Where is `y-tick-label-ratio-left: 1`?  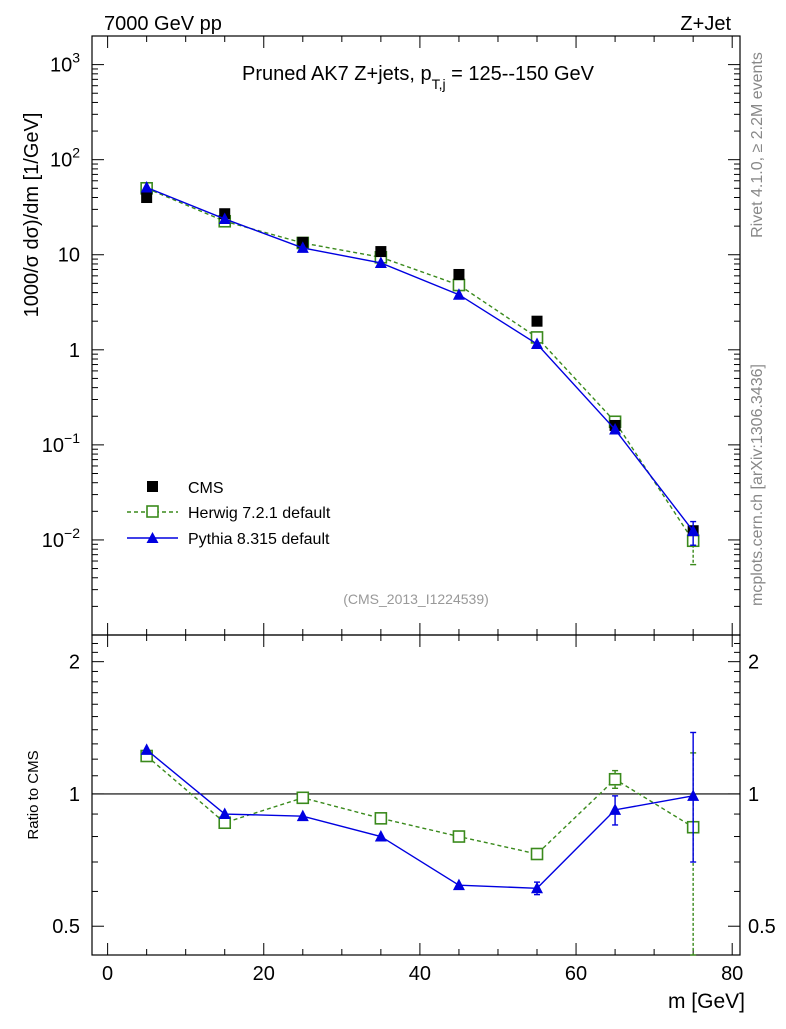
y-tick-label-ratio-left: 1 is located at coordinates (74, 795).